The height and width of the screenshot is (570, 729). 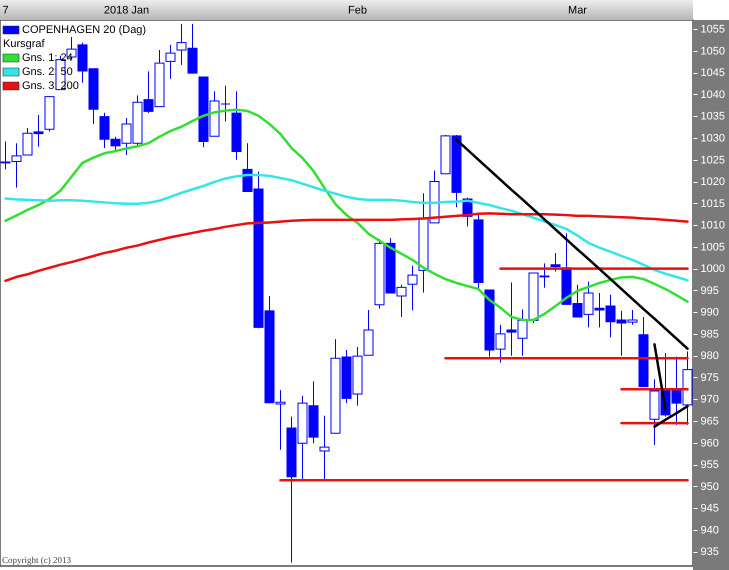 I want to click on y-tick-label: 1050, so click(x=712, y=51).